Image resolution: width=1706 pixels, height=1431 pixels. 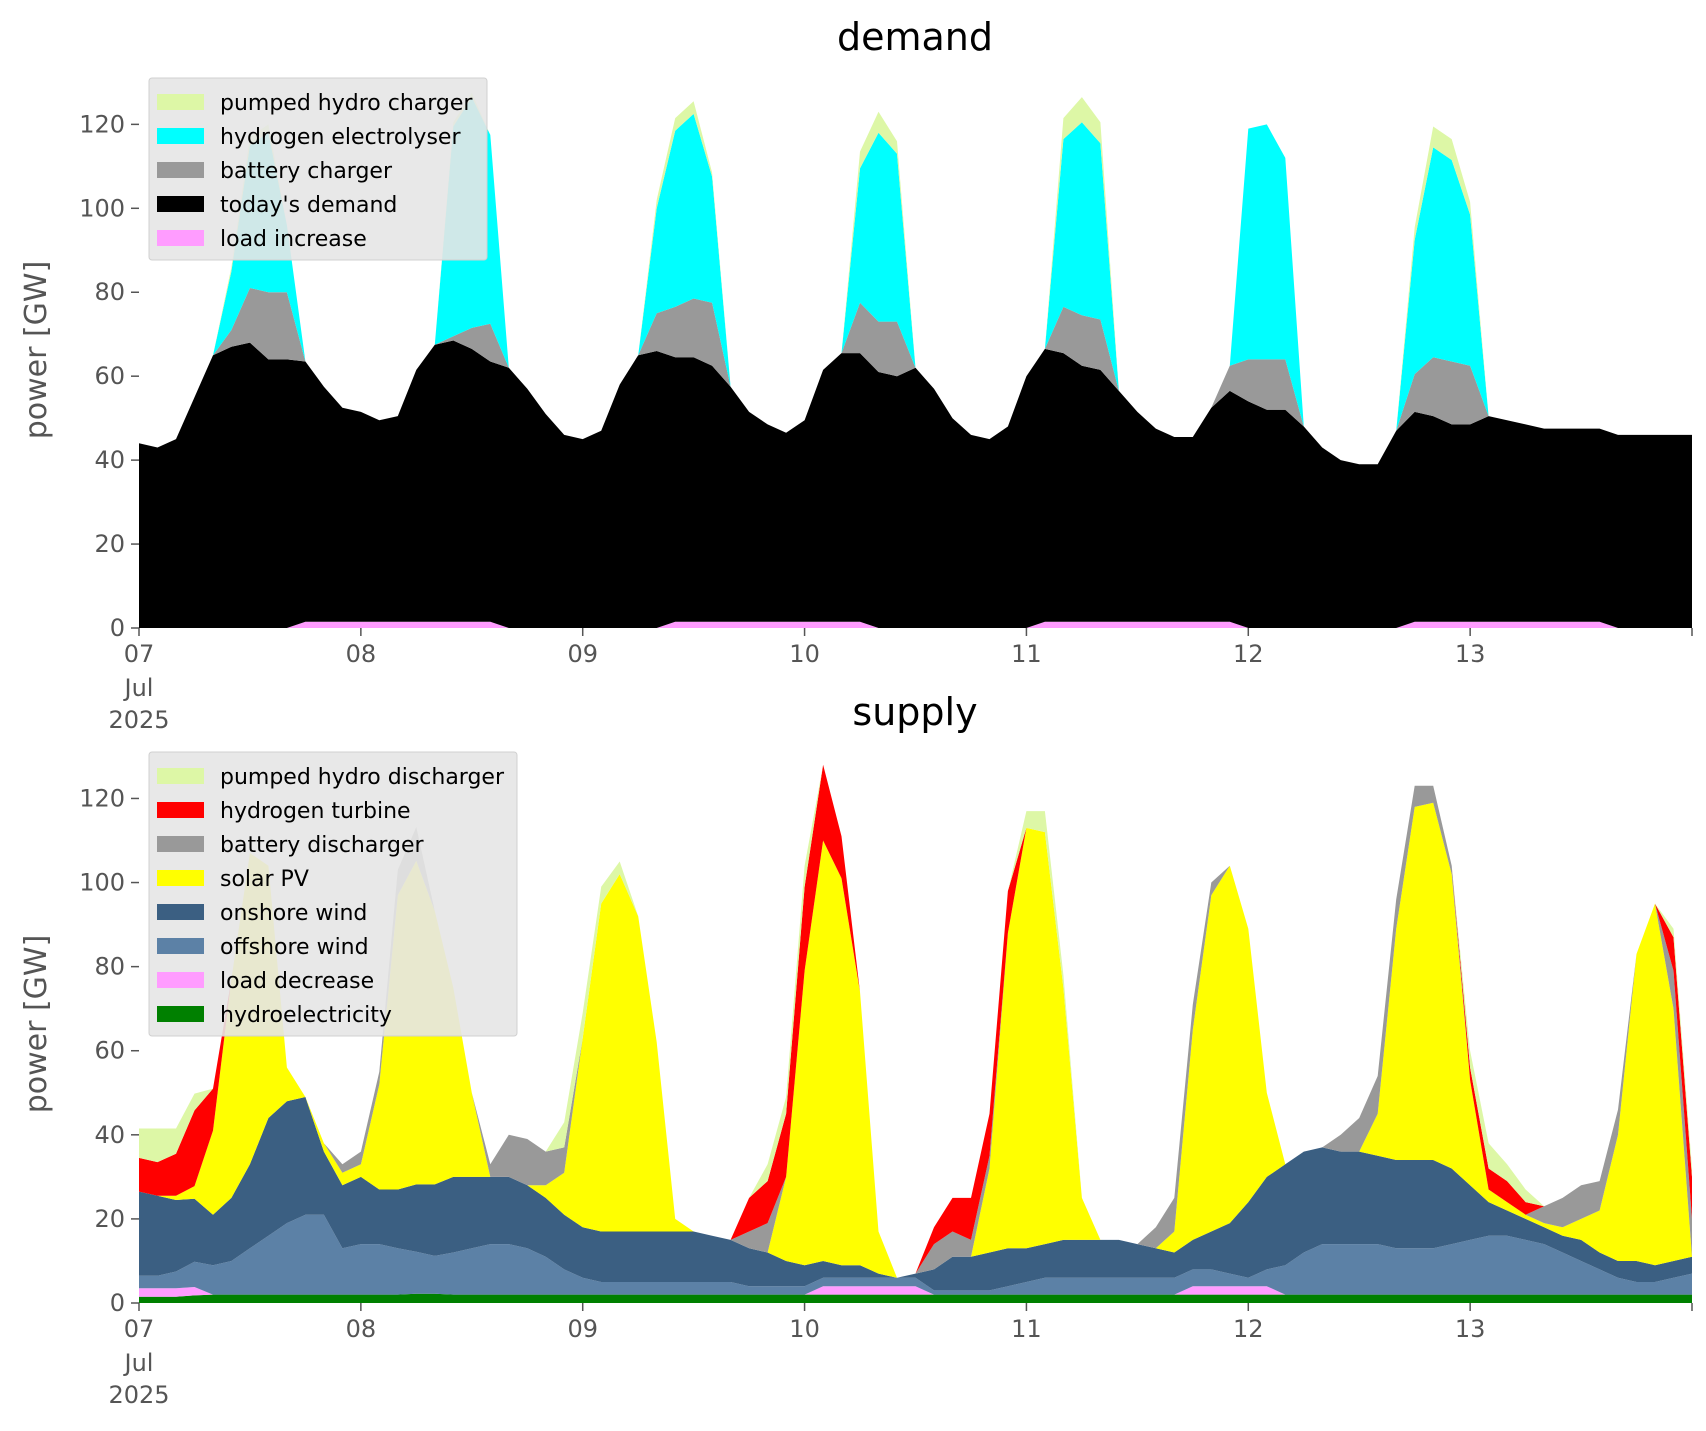 What do you see at coordinates (915, 1194) in the screenshot?
I see `area-onshore-wind` at bounding box center [915, 1194].